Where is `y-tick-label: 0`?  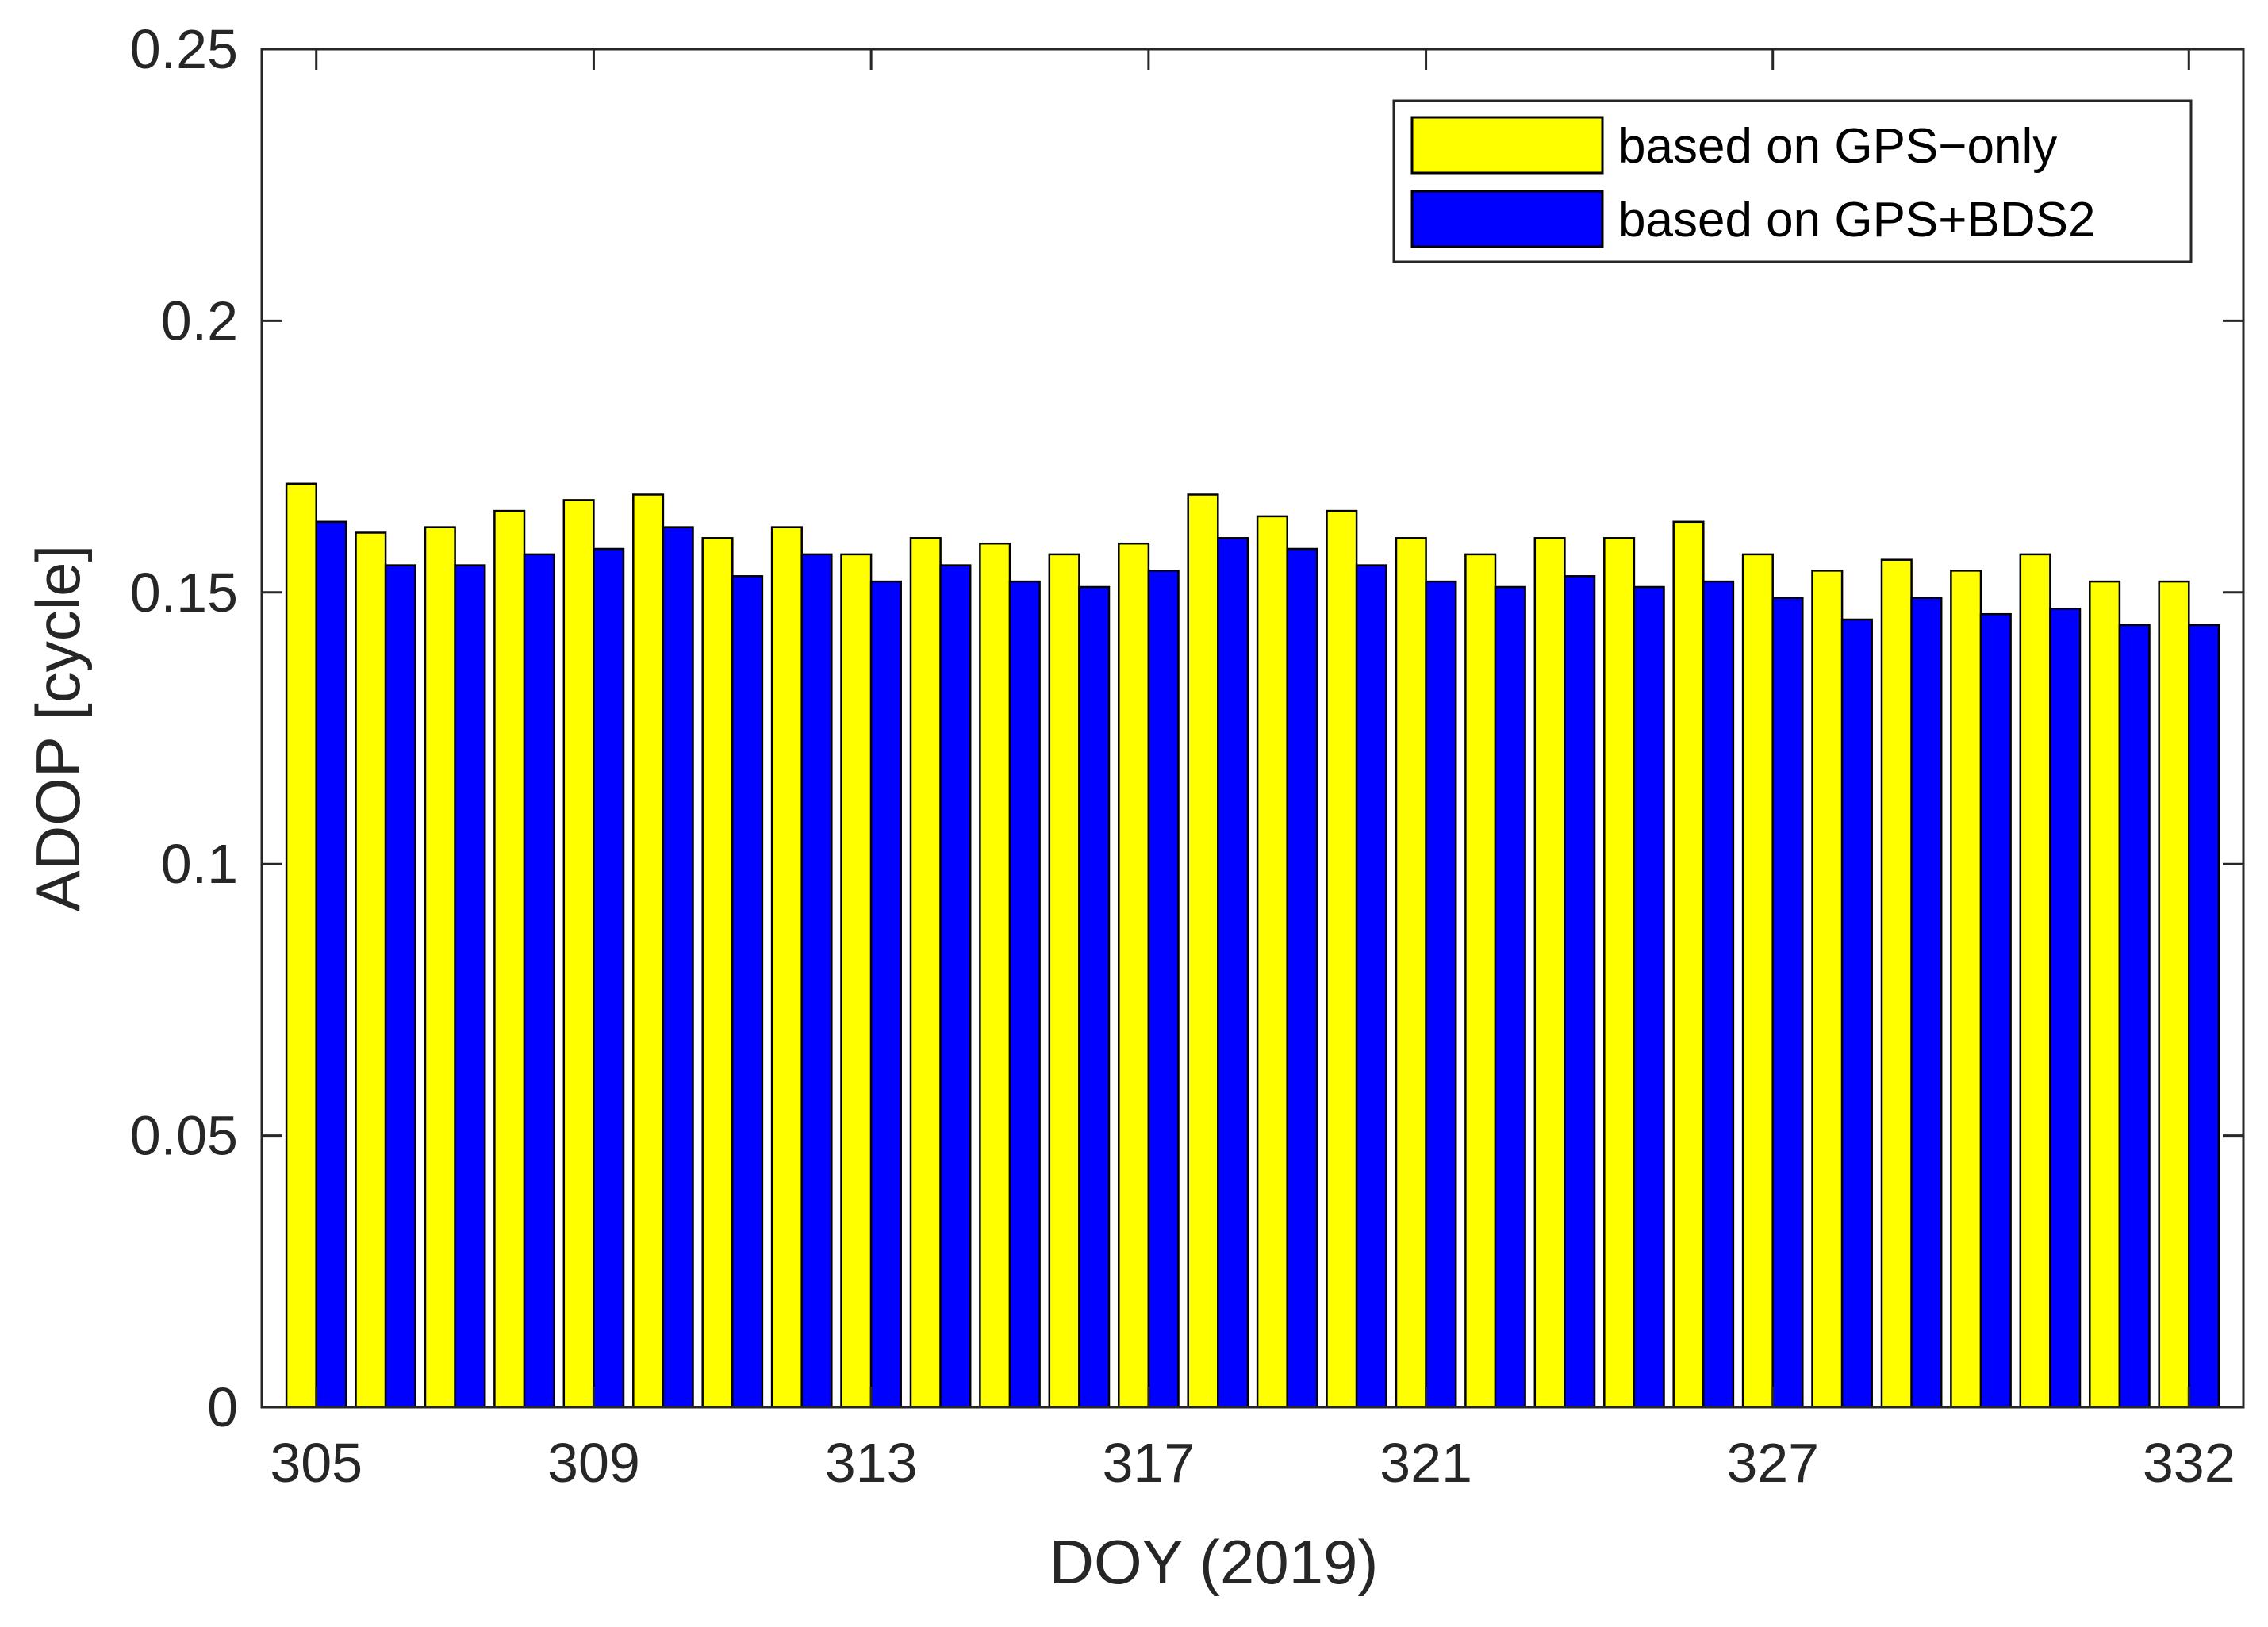
y-tick-label: 0 is located at coordinates (223, 1407).